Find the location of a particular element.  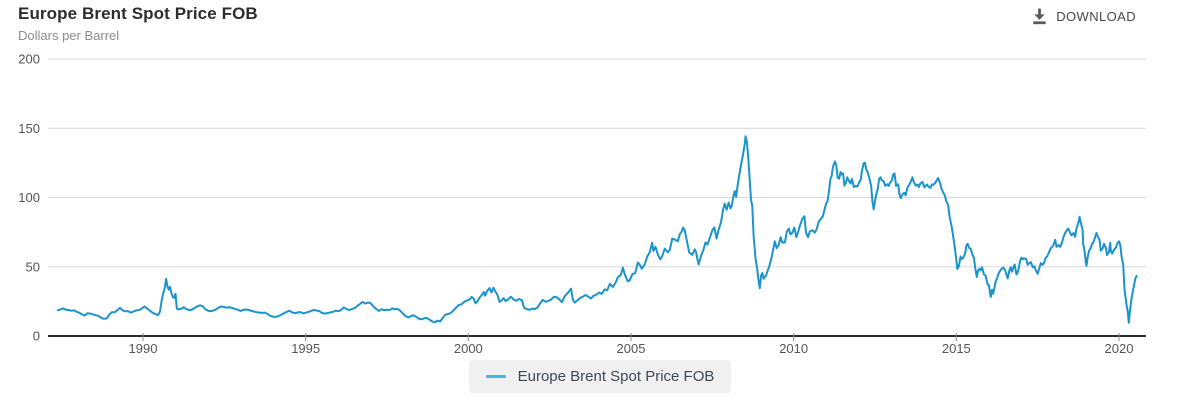

x-axis-tick-label: 2005 is located at coordinates (631, 348).